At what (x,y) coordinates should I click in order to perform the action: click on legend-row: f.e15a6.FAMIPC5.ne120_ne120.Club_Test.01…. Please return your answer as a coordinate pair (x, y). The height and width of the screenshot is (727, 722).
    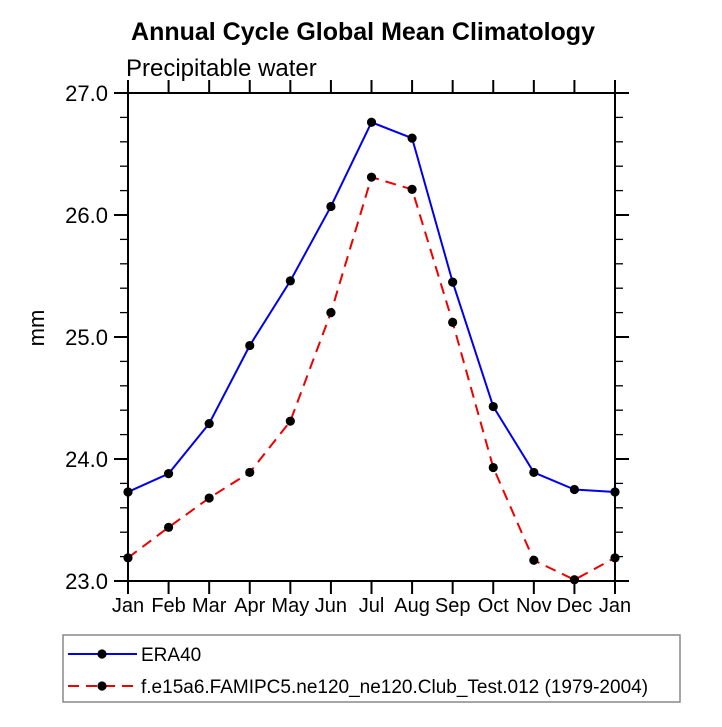
    Looking at the image, I should click on (358, 687).